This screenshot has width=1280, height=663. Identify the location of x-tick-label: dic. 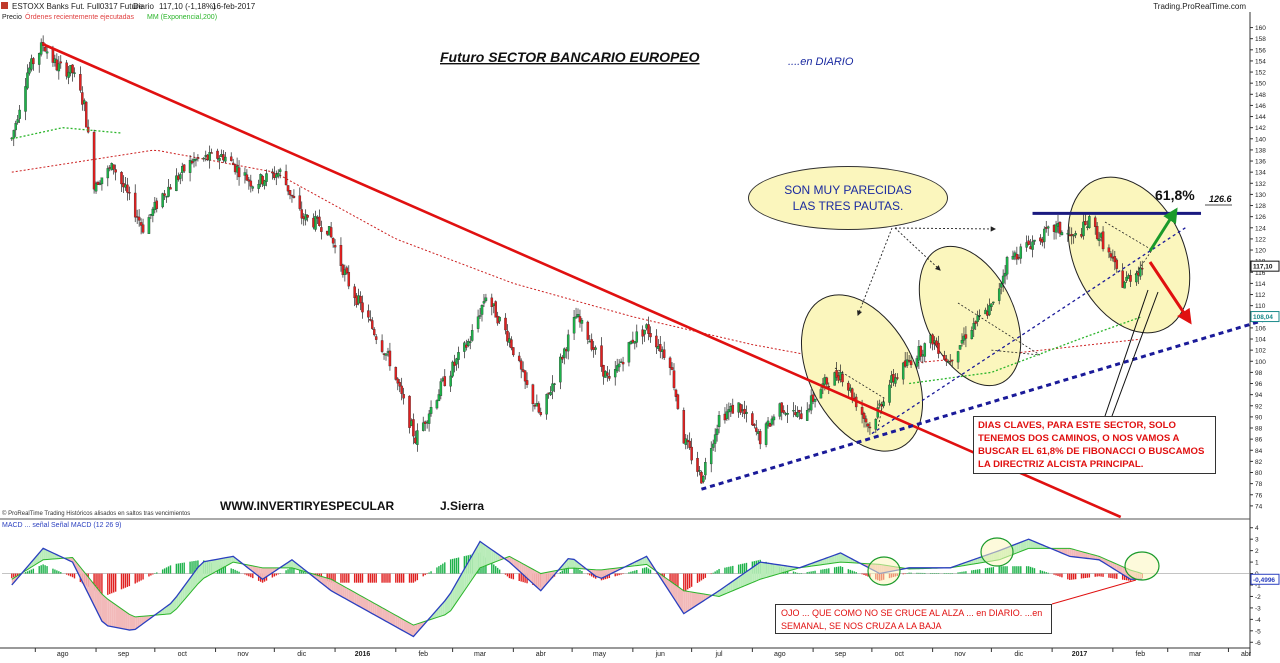
(301, 654).